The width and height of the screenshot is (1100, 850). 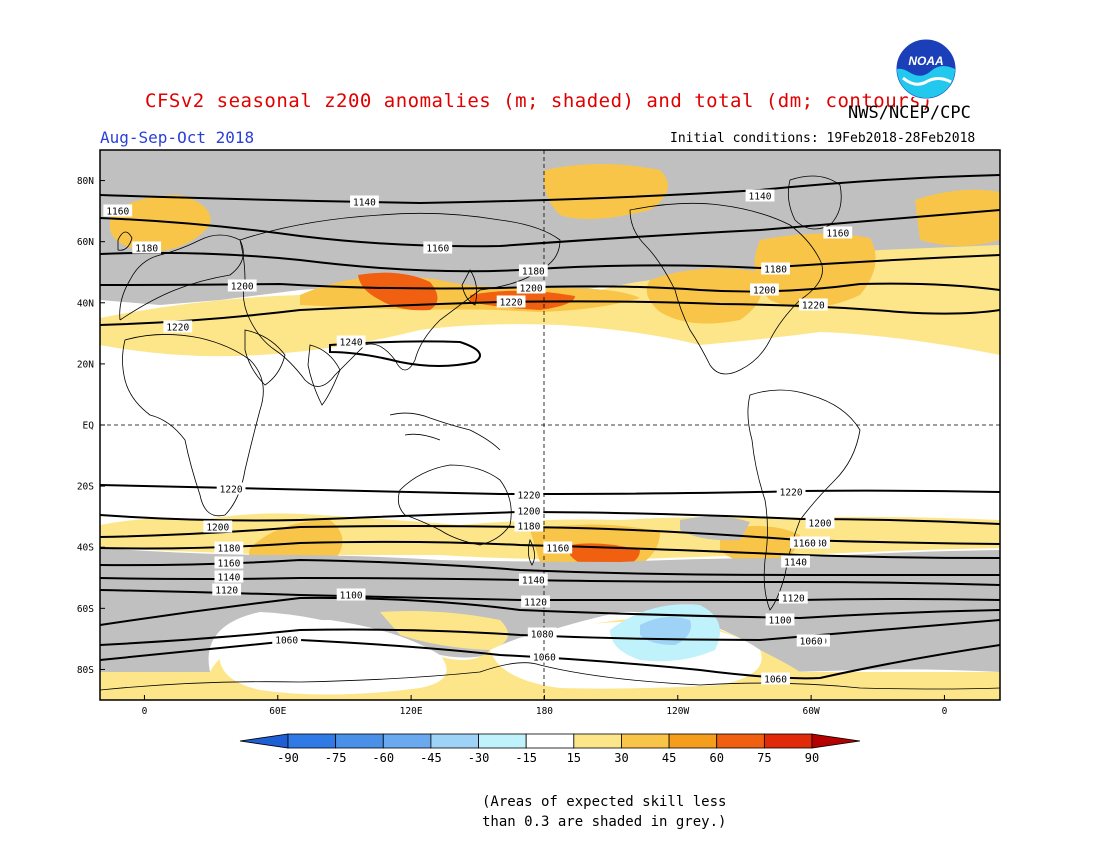 What do you see at coordinates (177, 137) in the screenshot?
I see `season-label: Aug-Sep-Oct 2018` at bounding box center [177, 137].